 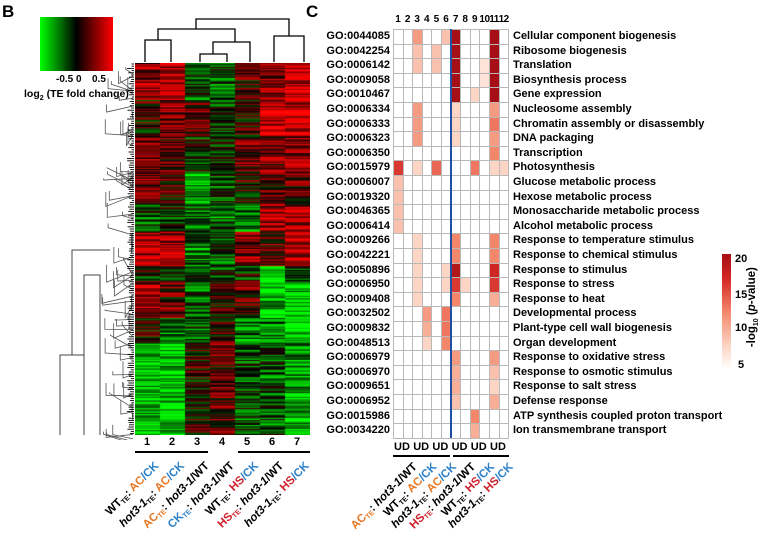 What do you see at coordinates (606, 211) in the screenshot?
I see `go-term: Monosaccharide metabolic process` at bounding box center [606, 211].